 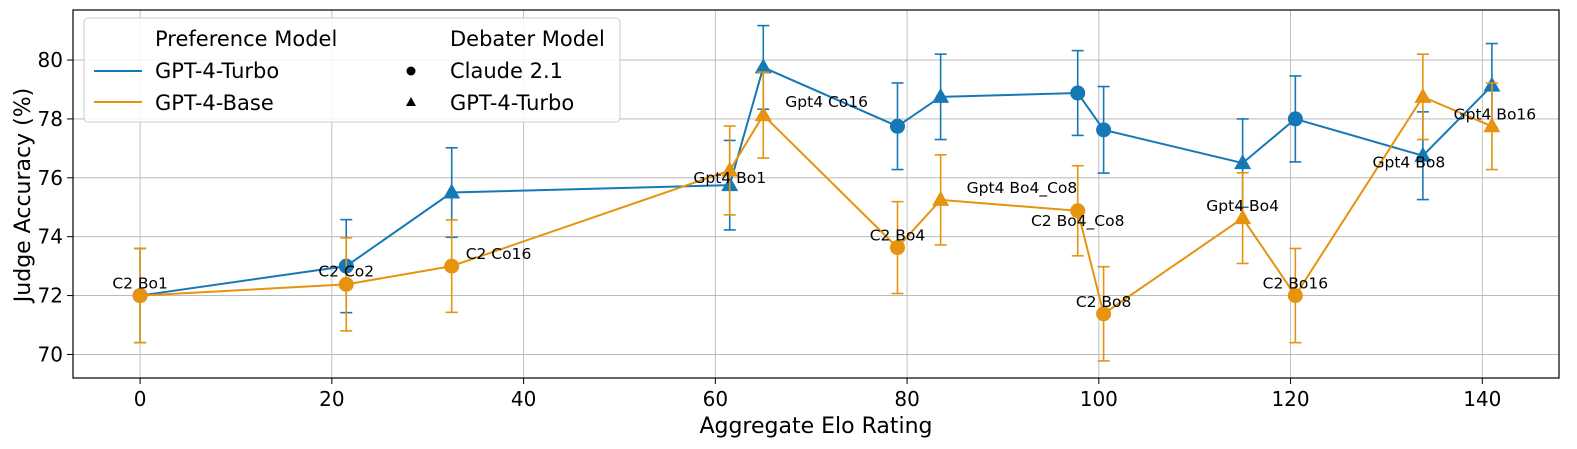 I want to click on x-tick-label: 40, so click(x=523, y=399).